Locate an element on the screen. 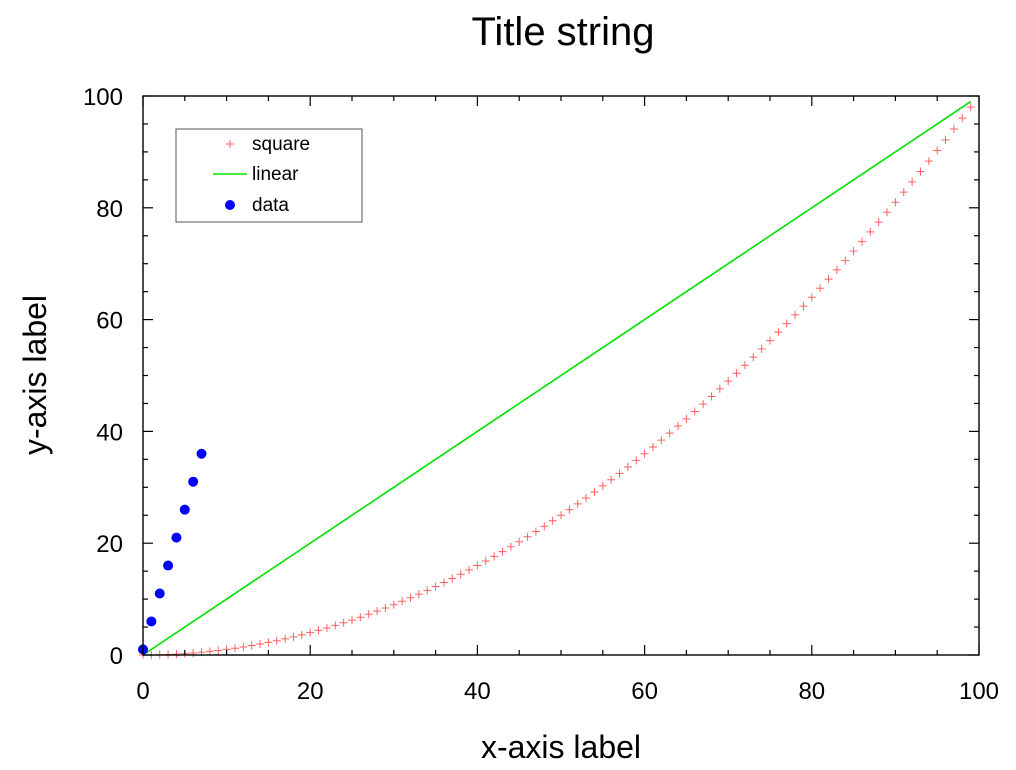 The height and width of the screenshot is (770, 1016). legend-entry-square: square is located at coordinates (268, 144).